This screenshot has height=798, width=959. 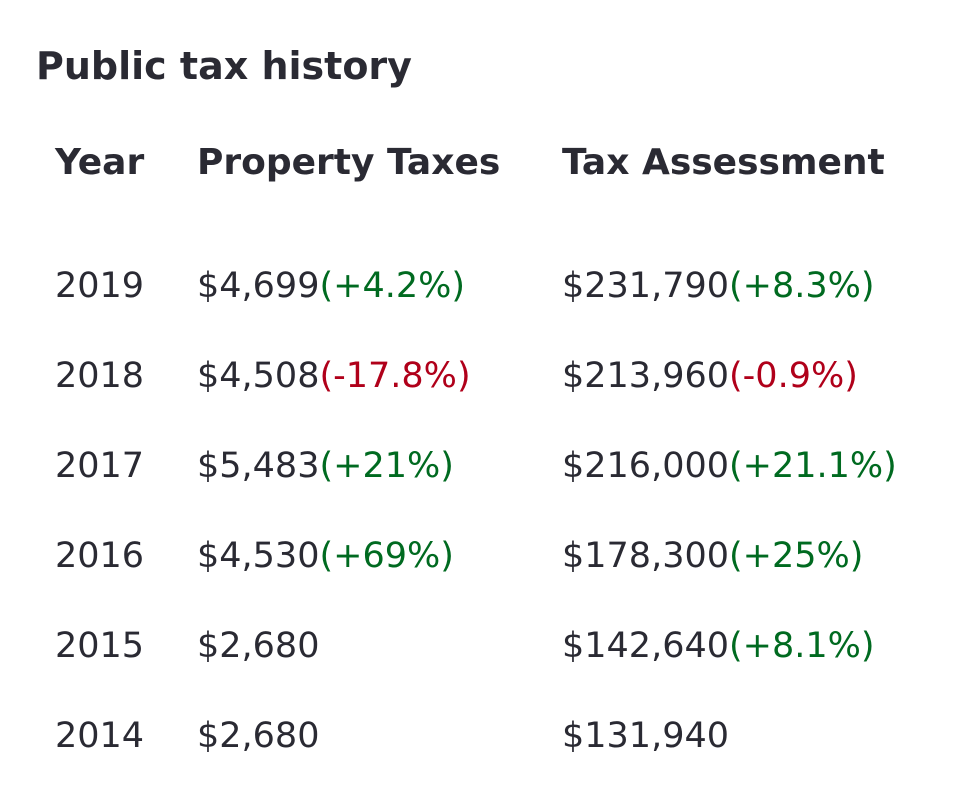 I want to click on tax-assessment-cell: $131,940, so click(x=645, y=736).